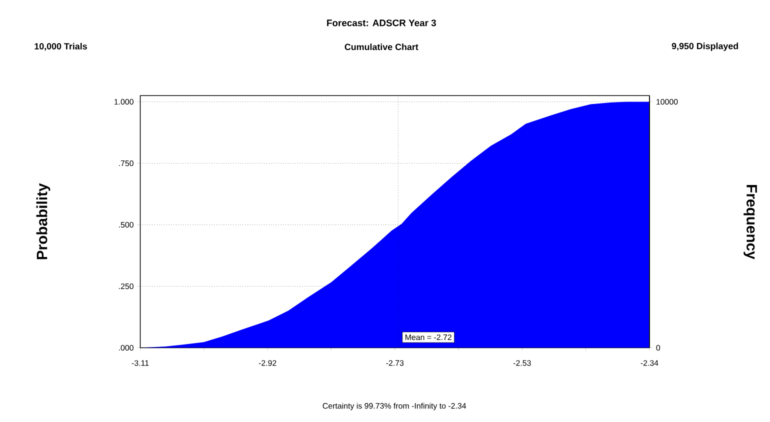 The width and height of the screenshot is (770, 422). I want to click on text: 9,950 Displayed, so click(705, 46).